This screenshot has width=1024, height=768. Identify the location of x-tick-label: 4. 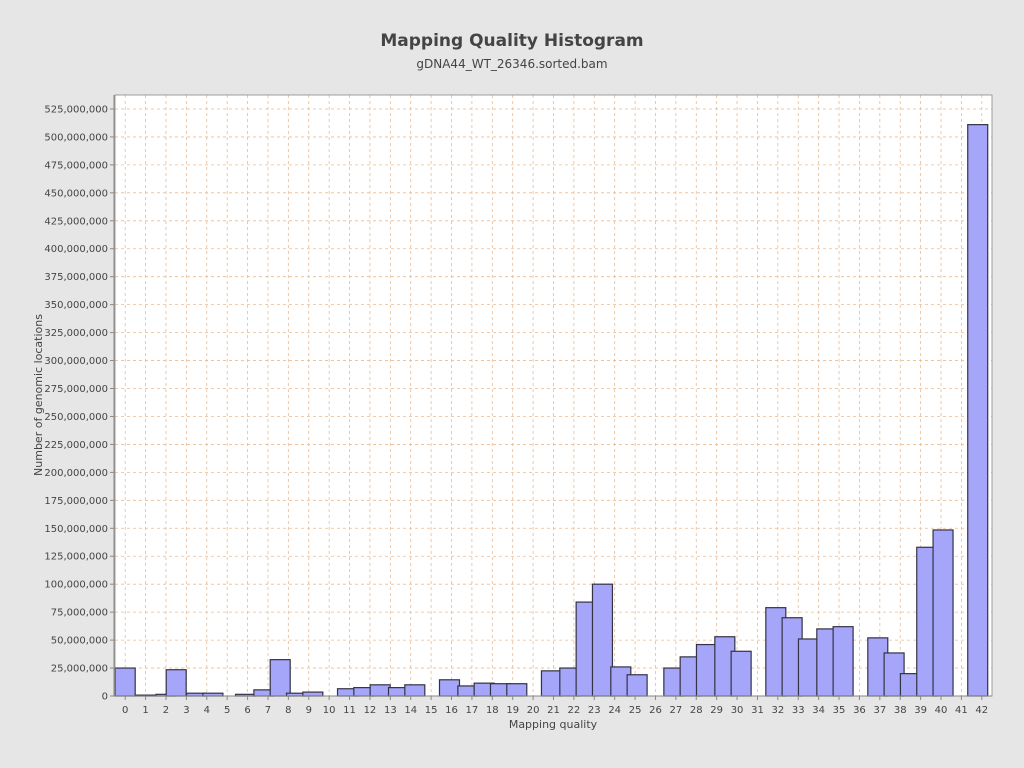
(207, 710).